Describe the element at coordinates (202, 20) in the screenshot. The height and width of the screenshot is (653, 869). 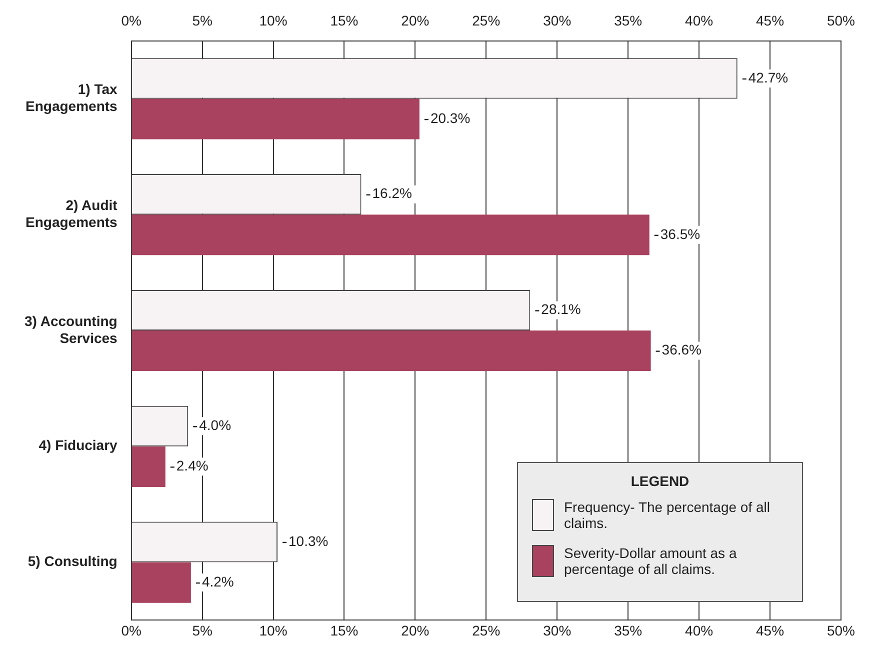
I see `x2-tick-label: 5%` at that location.